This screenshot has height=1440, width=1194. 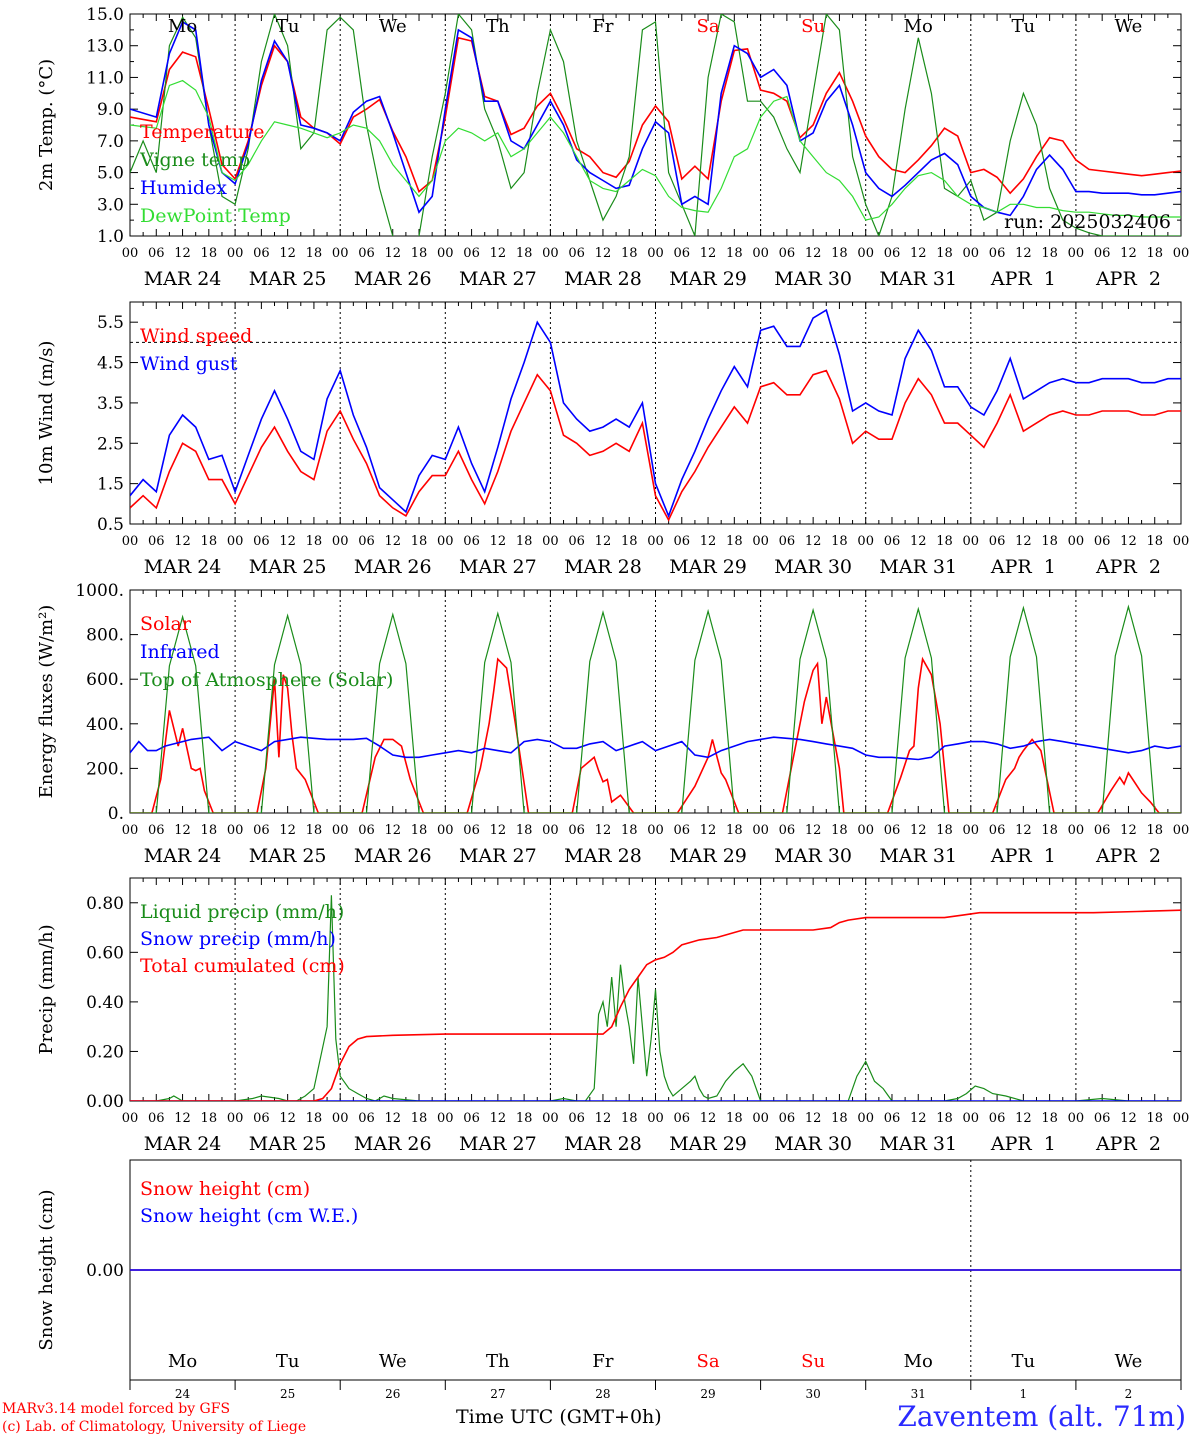 What do you see at coordinates (105, 1003) in the screenshot?
I see `y-tick-label: 0.40` at bounding box center [105, 1003].